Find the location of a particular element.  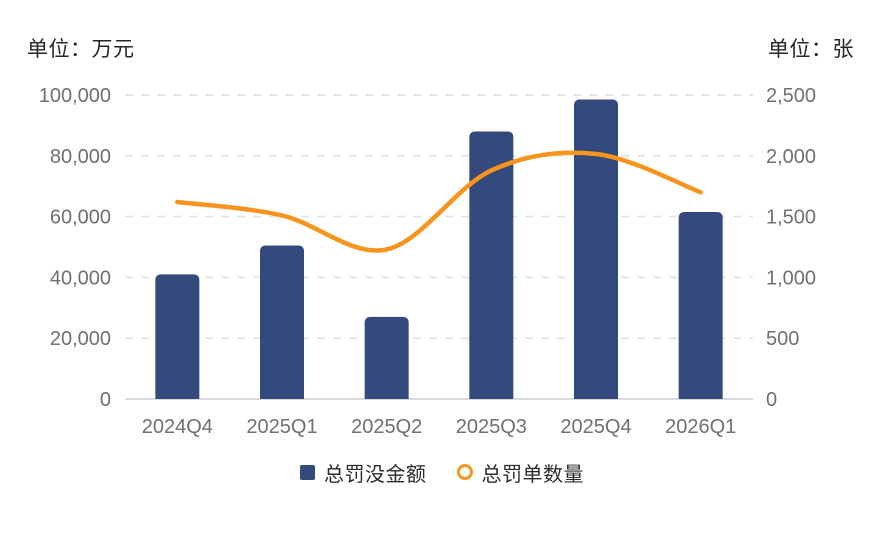

trend-line is located at coordinates (439, 201).